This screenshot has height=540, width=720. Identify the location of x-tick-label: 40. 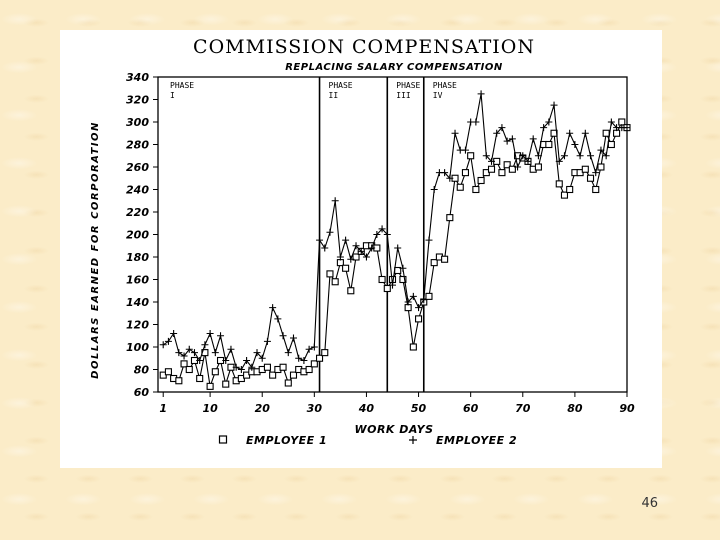
(366, 408).